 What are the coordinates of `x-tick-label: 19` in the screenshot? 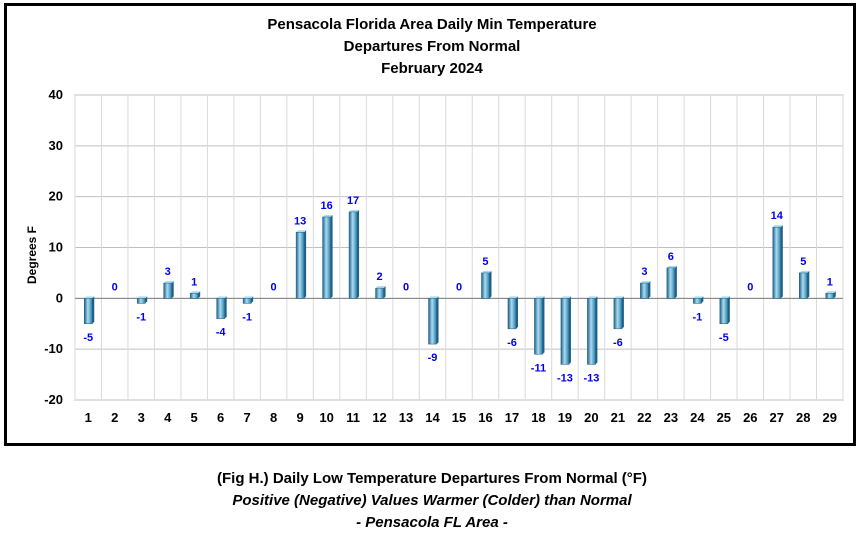 It's located at (565, 417).